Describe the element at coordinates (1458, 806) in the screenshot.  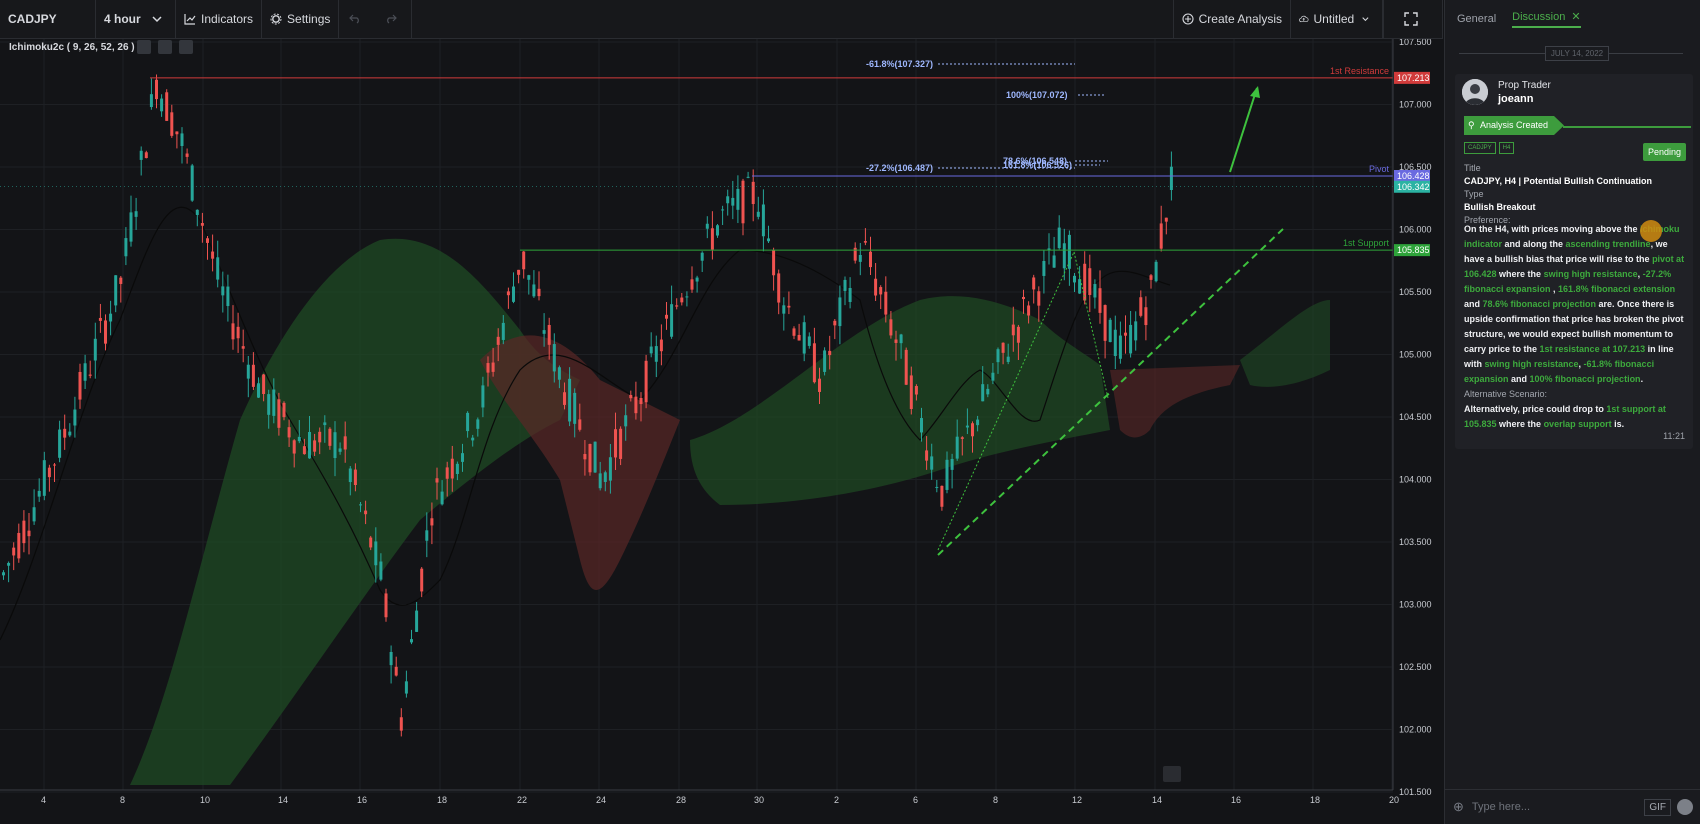
I see `plus-icon: ⊕` at that location.